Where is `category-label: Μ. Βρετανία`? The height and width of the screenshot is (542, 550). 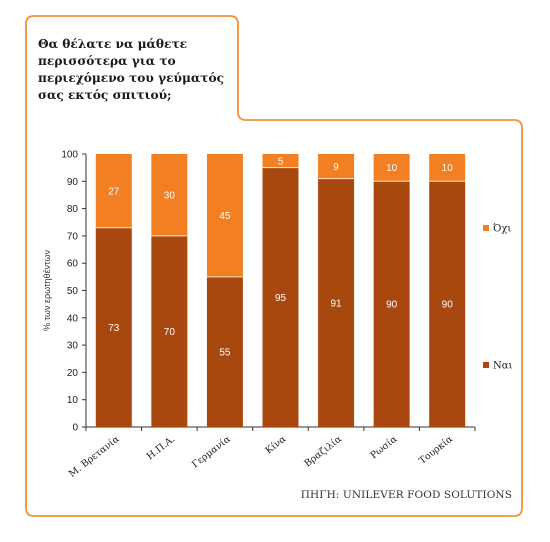 category-label: Μ. Βρετανία is located at coordinates (94, 456).